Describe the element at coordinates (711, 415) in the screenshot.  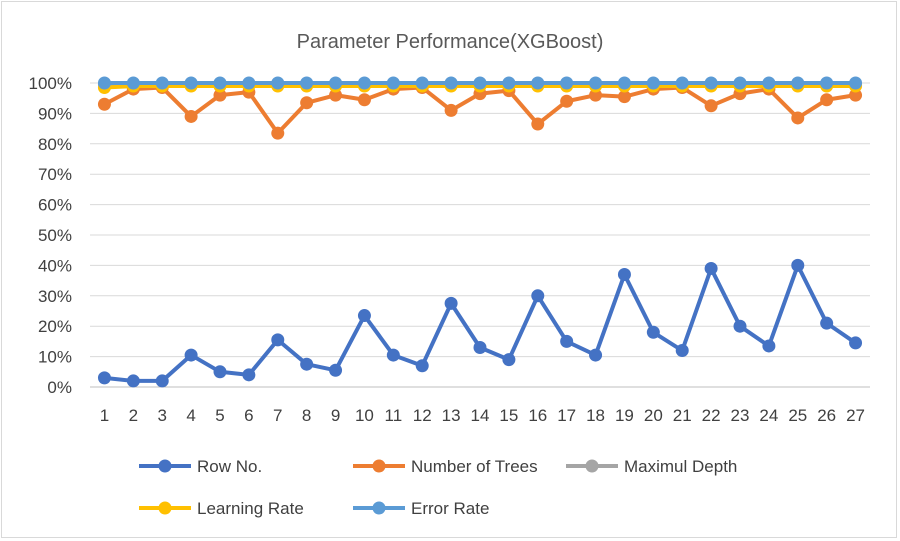
I see `x-tick-label: 22` at that location.